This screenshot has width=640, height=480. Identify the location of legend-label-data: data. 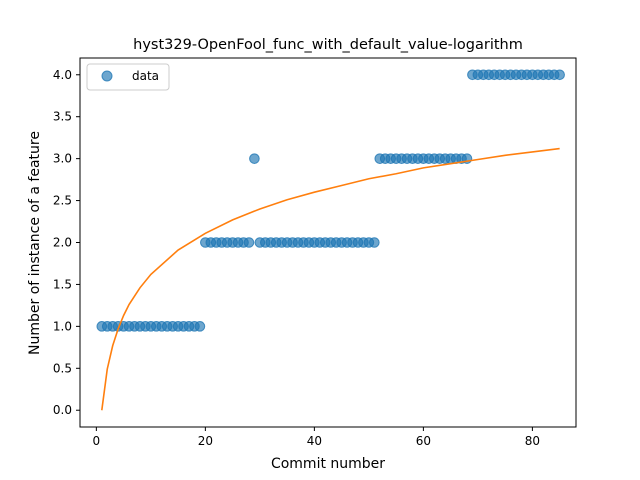
(145, 76).